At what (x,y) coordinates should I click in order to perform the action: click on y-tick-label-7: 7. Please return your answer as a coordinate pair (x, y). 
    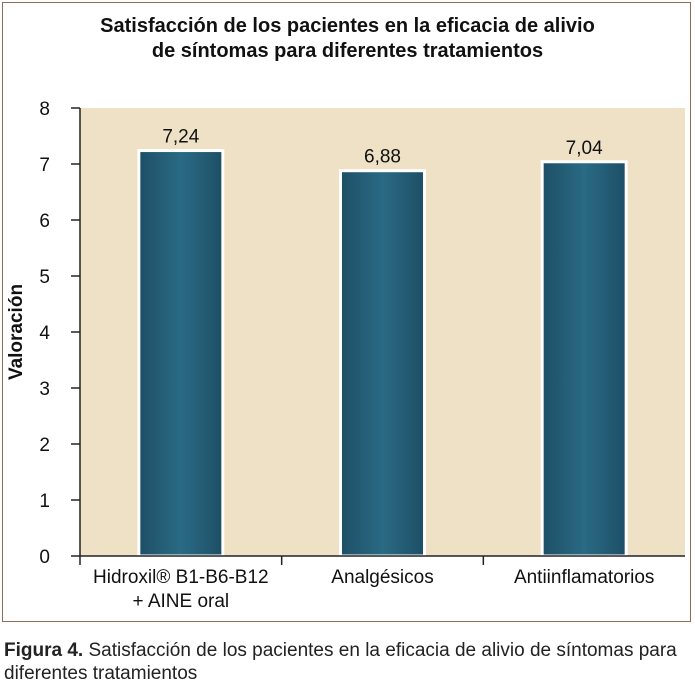
    Looking at the image, I should click on (44, 165).